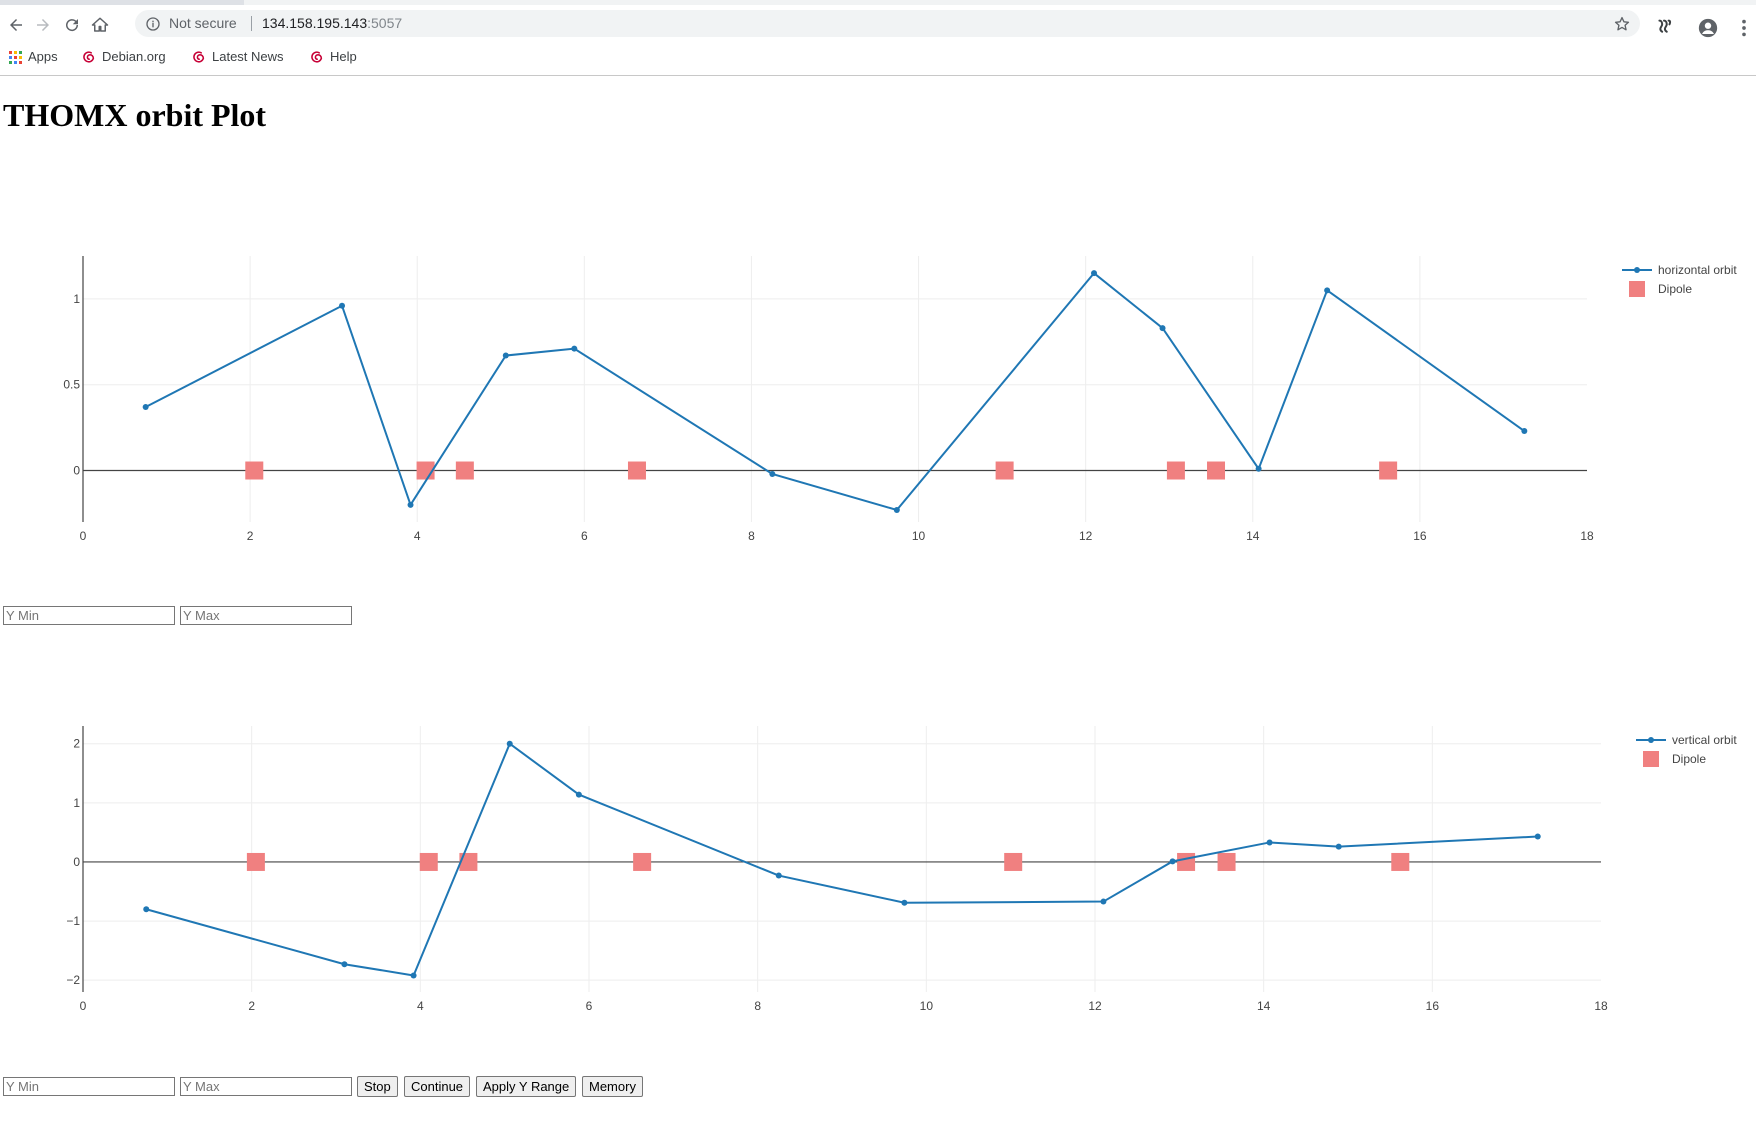 The height and width of the screenshot is (1127, 1756). What do you see at coordinates (526, 1086) in the screenshot?
I see `apply-y-range-button: Apply Y Range` at bounding box center [526, 1086].